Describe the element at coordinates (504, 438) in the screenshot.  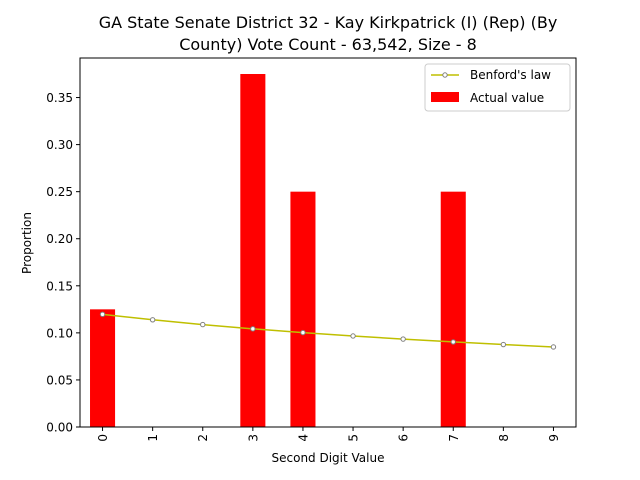
I see `x-tick-label: 8` at that location.